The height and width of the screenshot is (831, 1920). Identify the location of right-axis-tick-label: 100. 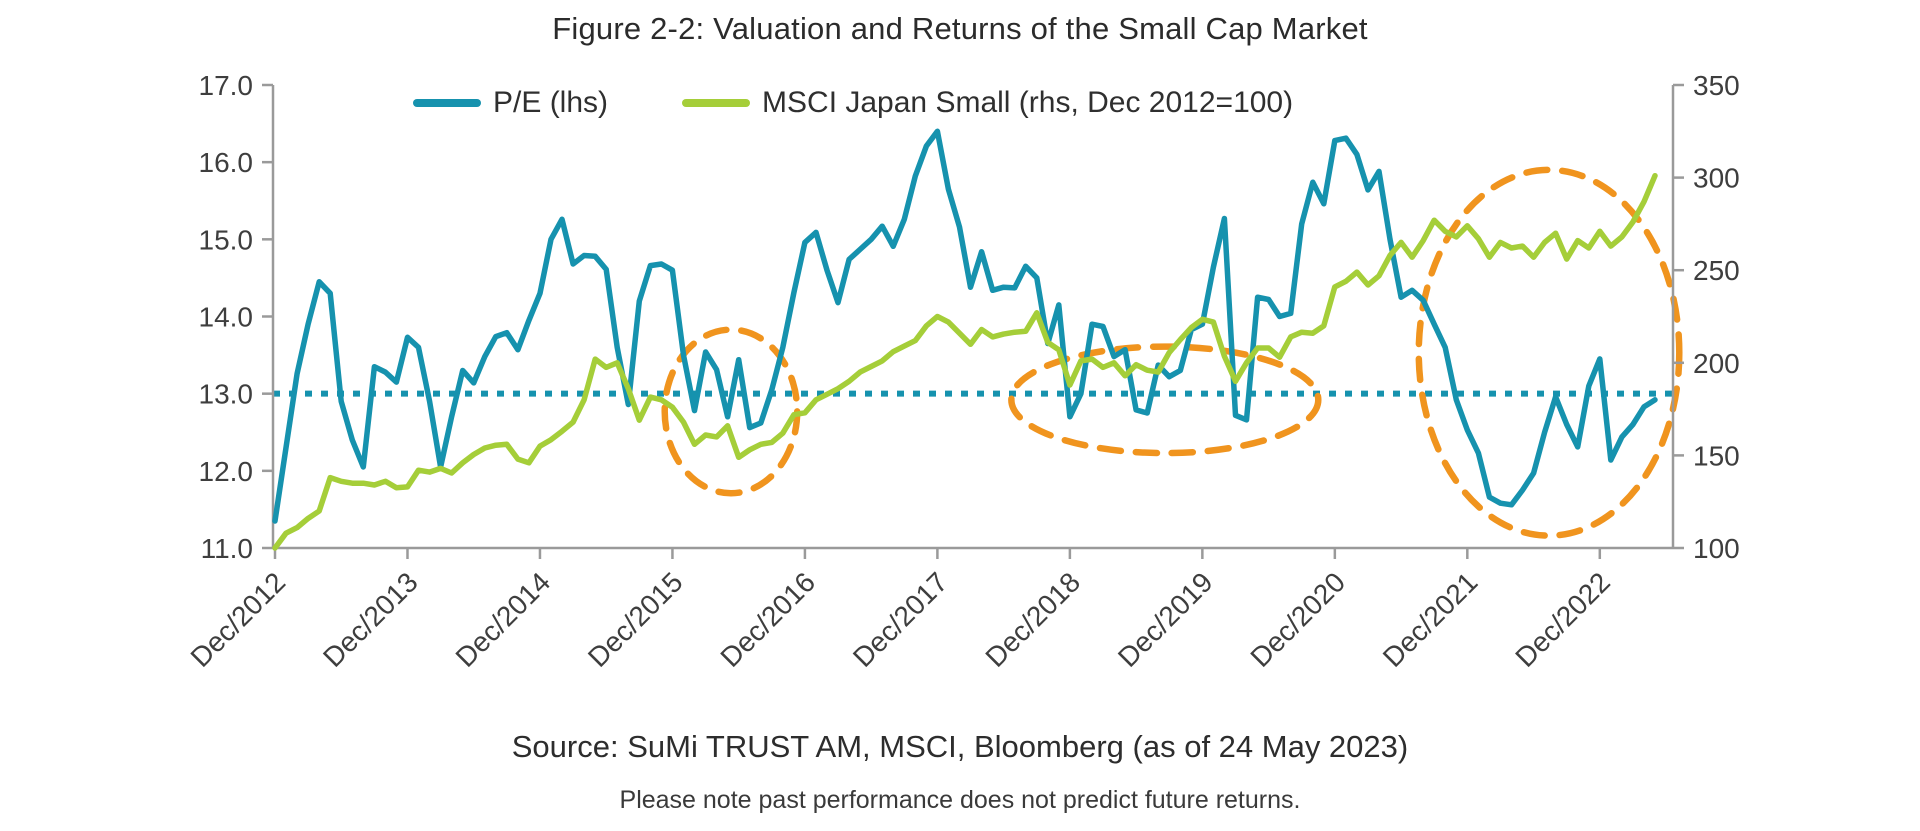
(1716, 548).